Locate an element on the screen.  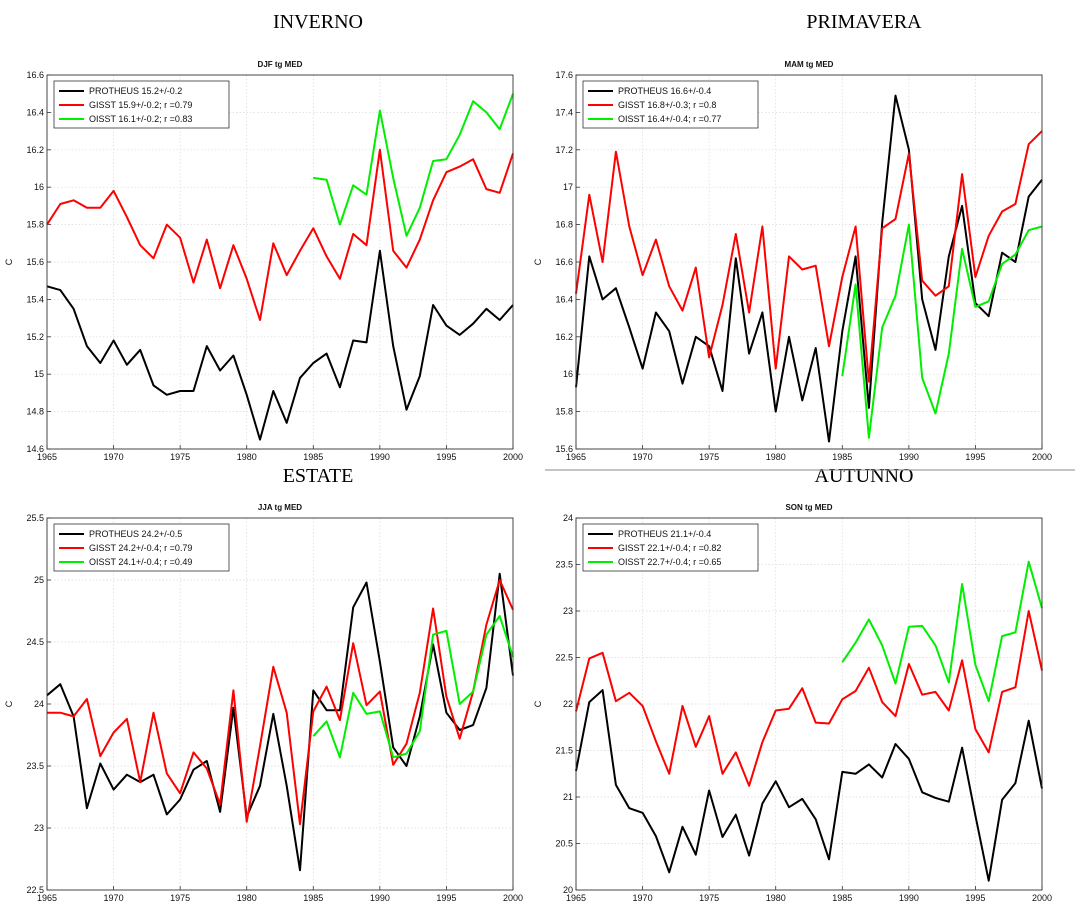
legend-entry: OISST 16.1+/-0.2; r =0.83 is located at coordinates (140, 119).